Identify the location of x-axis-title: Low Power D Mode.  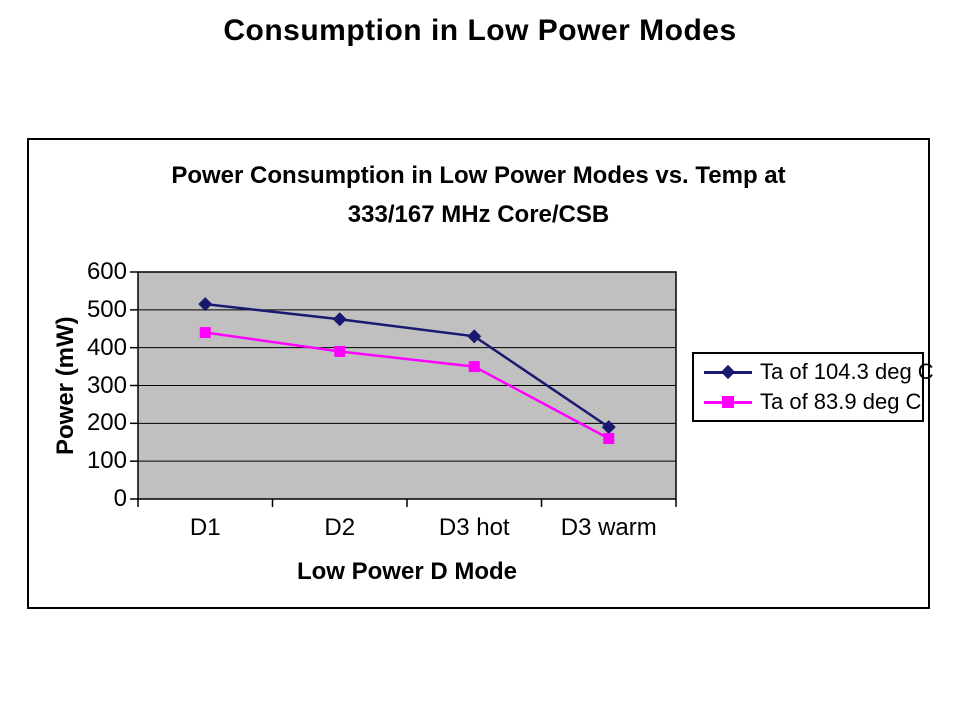
(406, 571).